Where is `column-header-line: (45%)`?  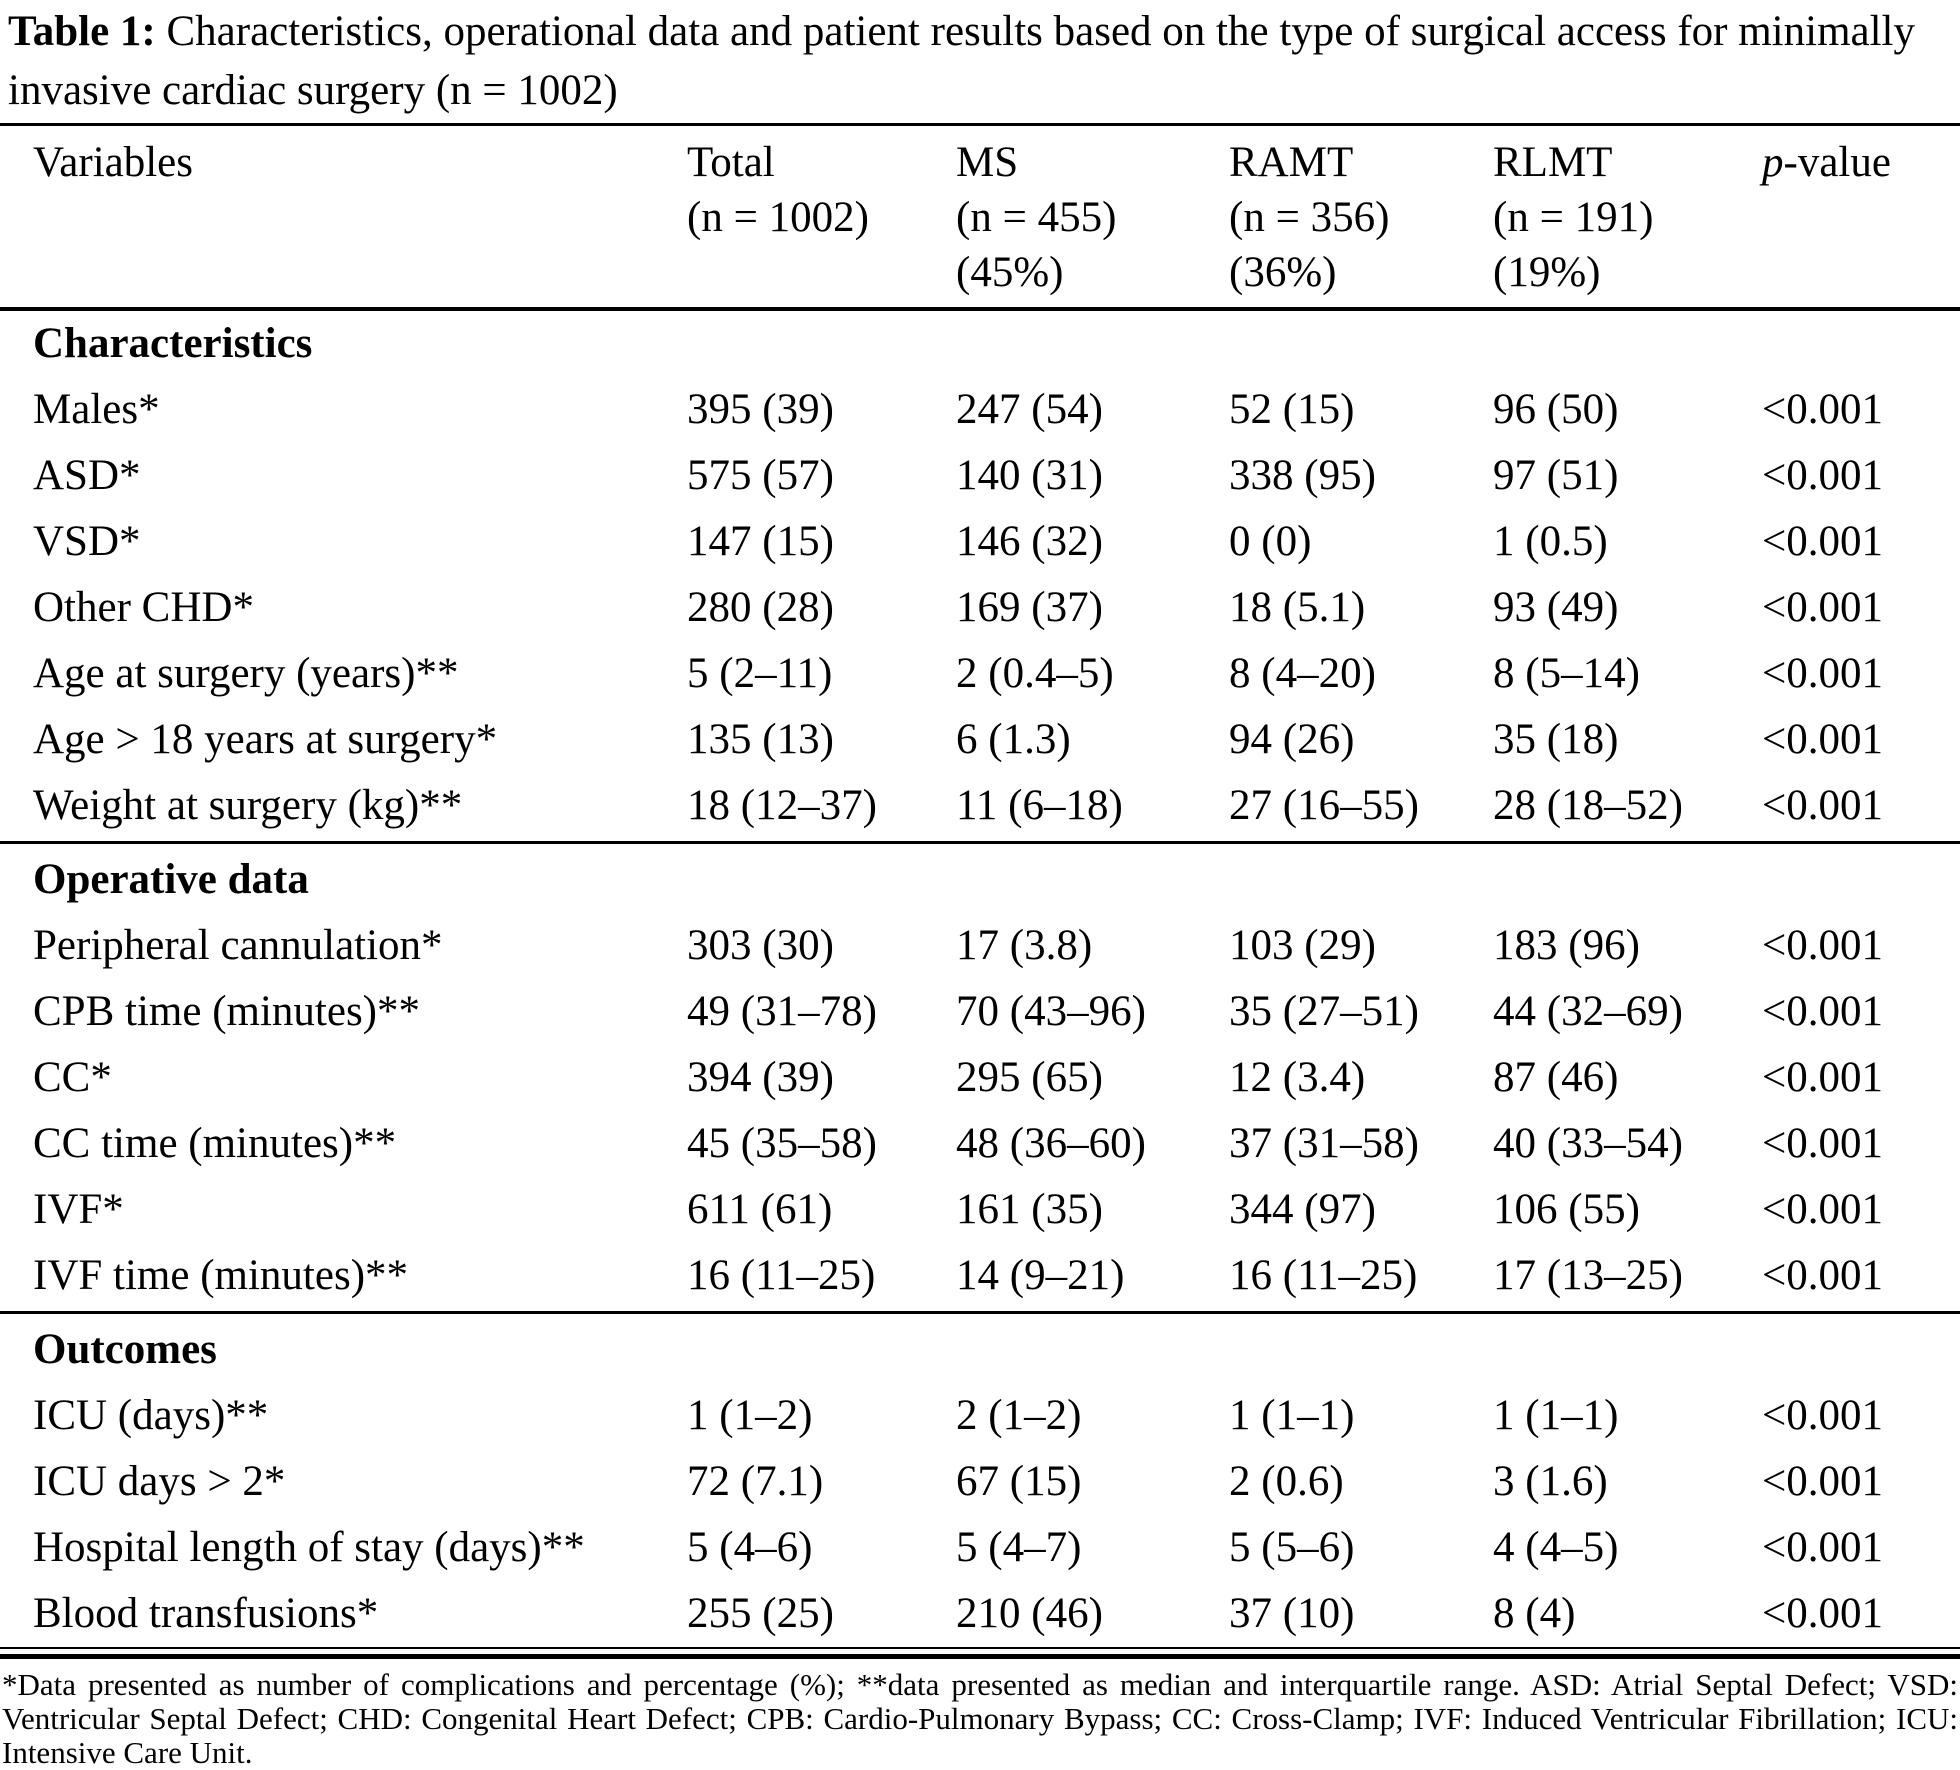 column-header-line: (45%) is located at coordinates (1010, 272).